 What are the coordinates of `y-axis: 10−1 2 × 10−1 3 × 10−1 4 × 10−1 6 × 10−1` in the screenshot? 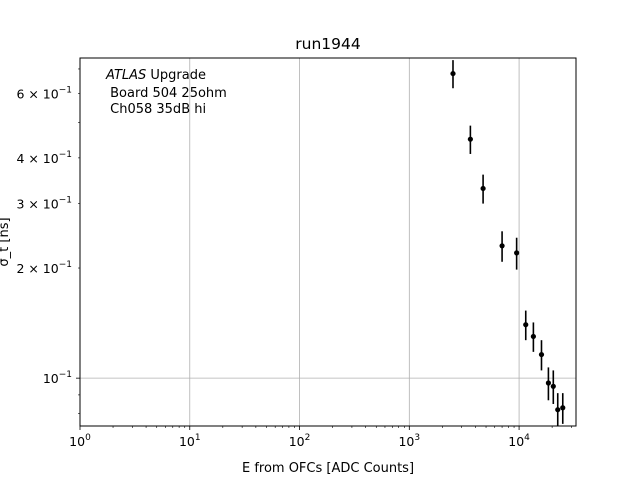 It's located at (48, 235).